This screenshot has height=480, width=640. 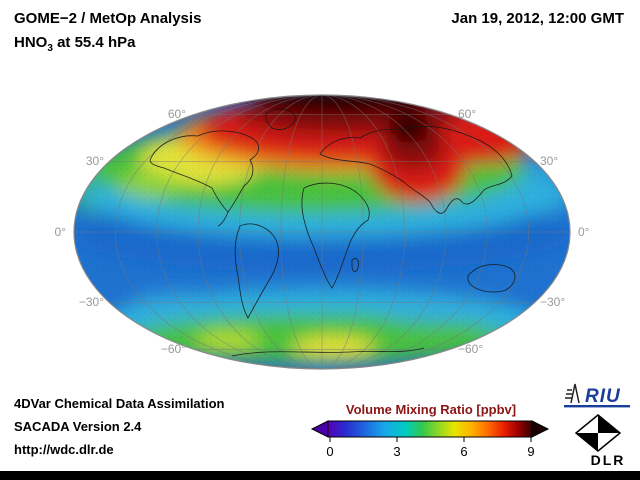 I want to click on tick-label: 0, so click(x=329, y=451).